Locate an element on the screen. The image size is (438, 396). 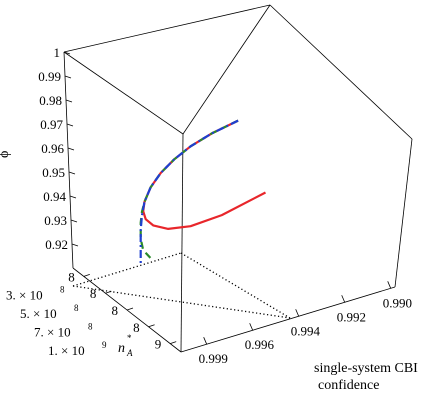
n-tick-label: 7. × 10 is located at coordinates (52, 331).